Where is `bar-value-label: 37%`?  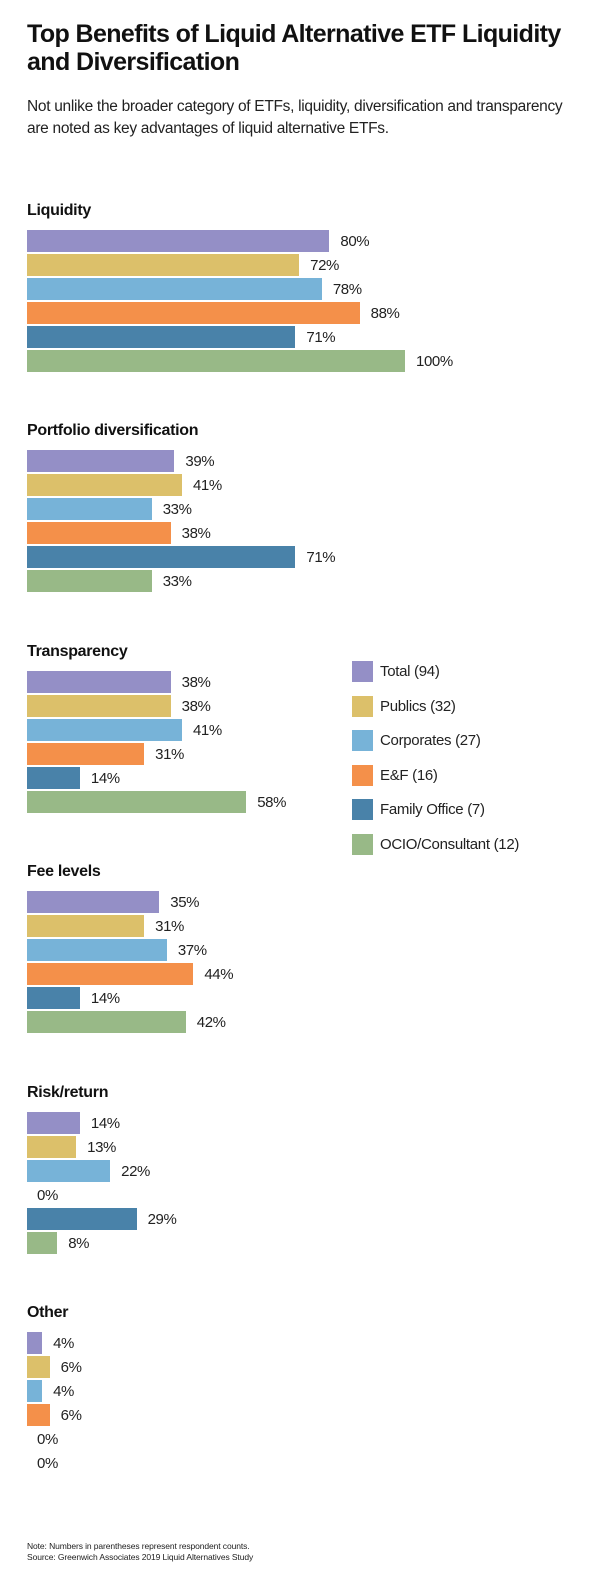 bar-value-label: 37% is located at coordinates (192, 951).